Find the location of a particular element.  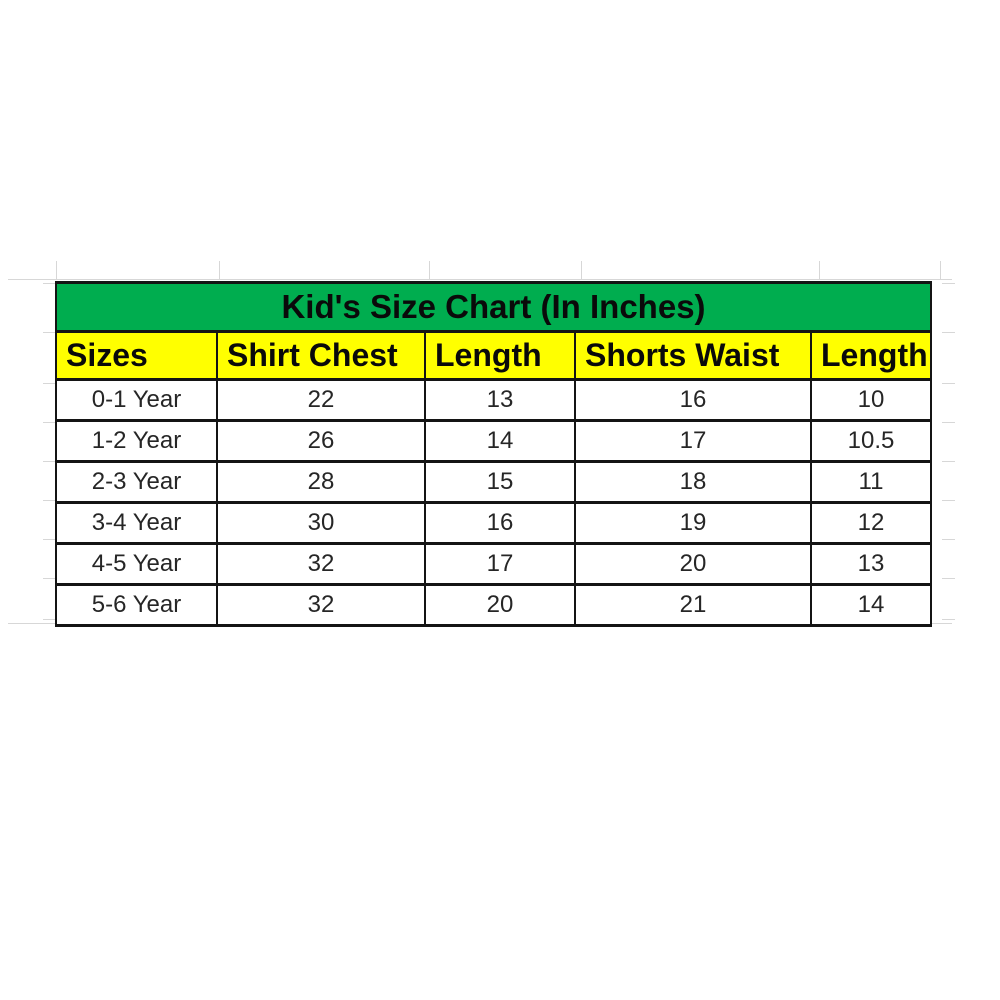

table-title: Kid's Size Chart (In Inches) is located at coordinates (493, 307).